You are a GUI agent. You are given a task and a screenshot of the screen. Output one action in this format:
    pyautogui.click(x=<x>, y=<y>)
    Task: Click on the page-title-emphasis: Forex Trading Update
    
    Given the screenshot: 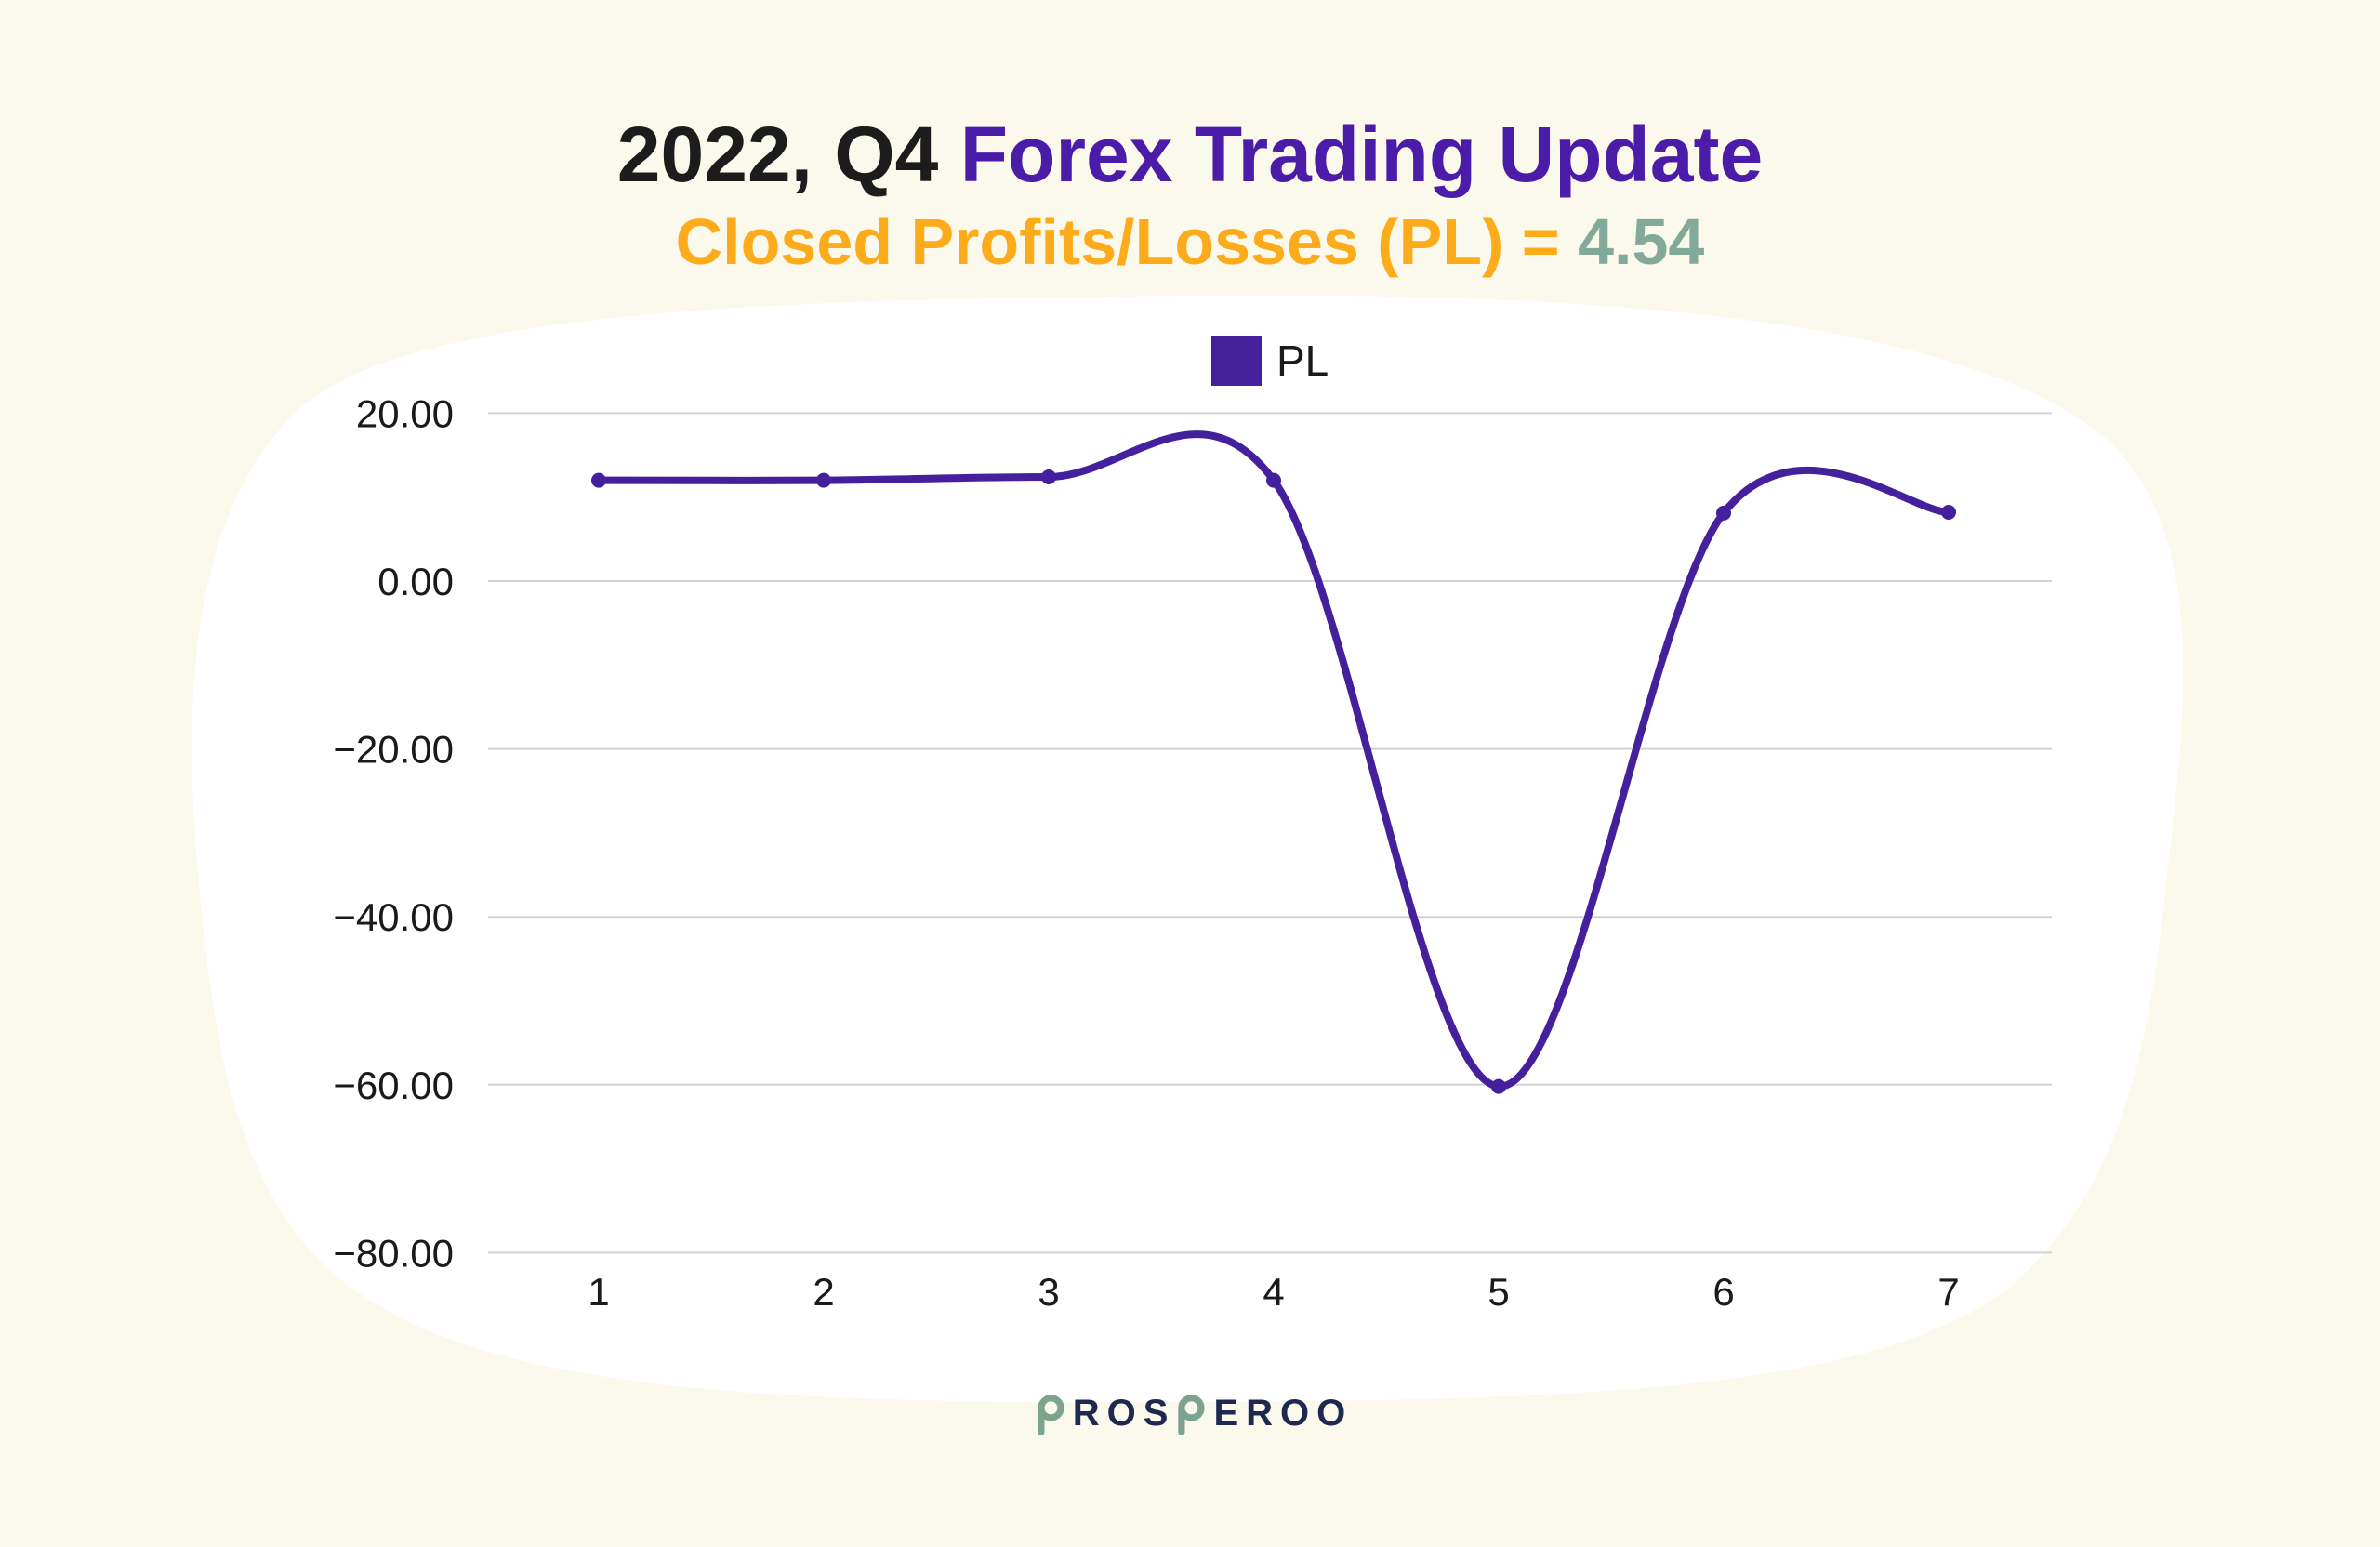 What is the action you would take?
    pyautogui.click(x=1361, y=154)
    